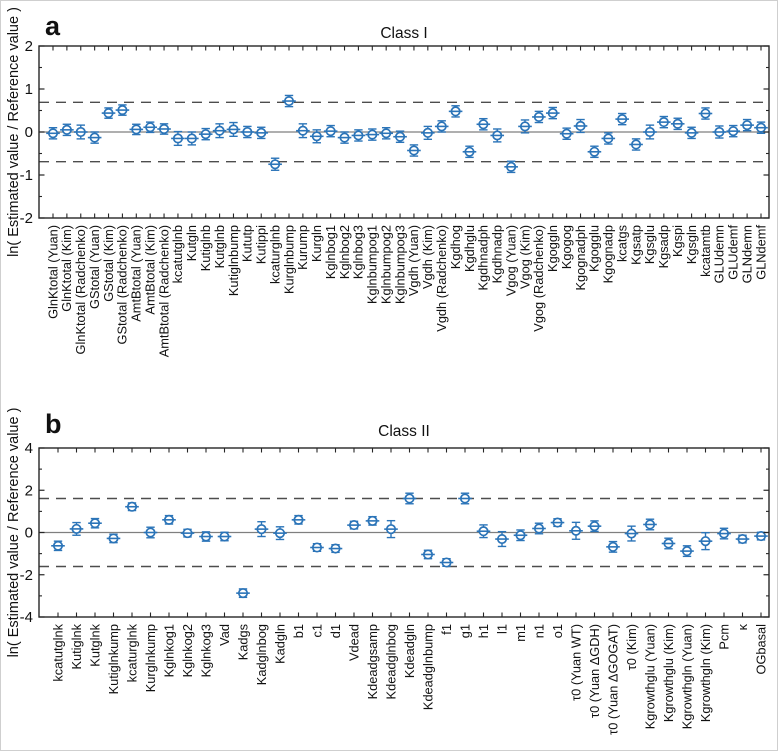 The image size is (778, 751). Describe the element at coordinates (575, 662) in the screenshot. I see `category-label: τ0 (Yuan WT)` at that location.